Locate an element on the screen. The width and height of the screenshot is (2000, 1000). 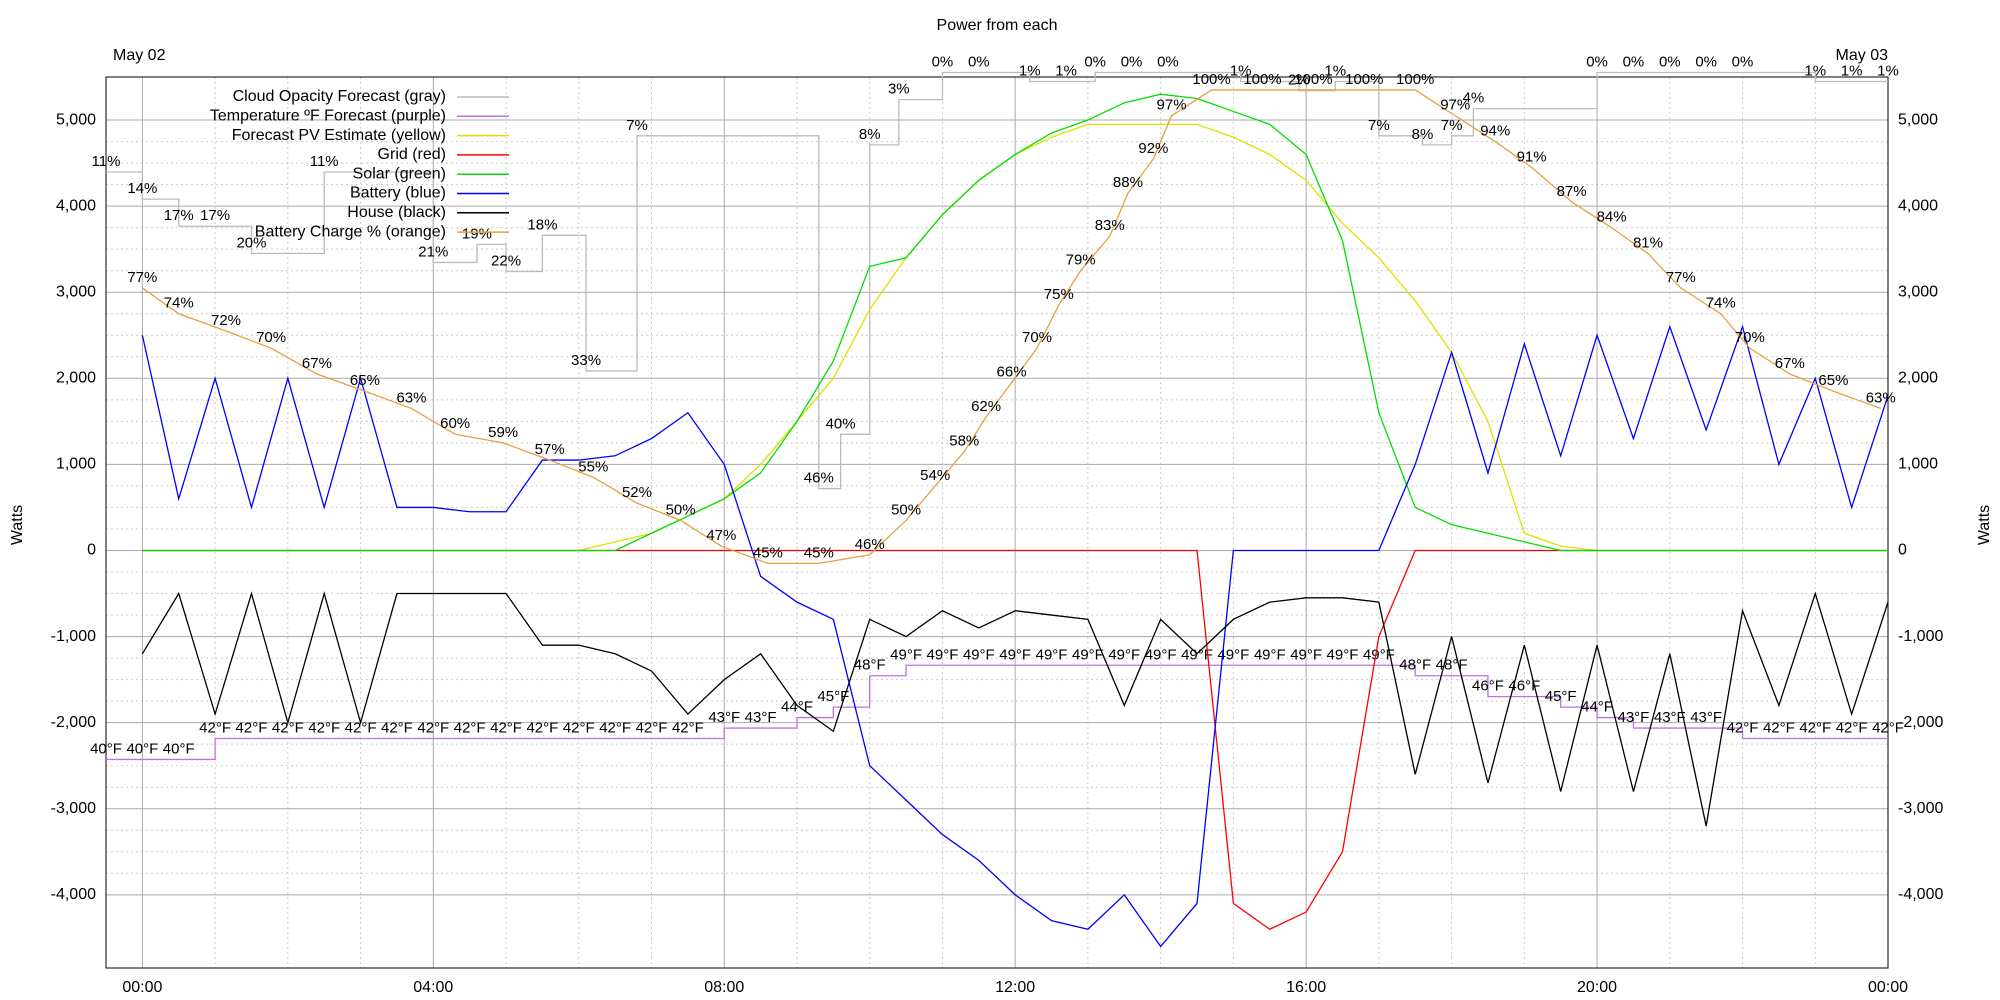
data-label: 81% is located at coordinates (1648, 242).